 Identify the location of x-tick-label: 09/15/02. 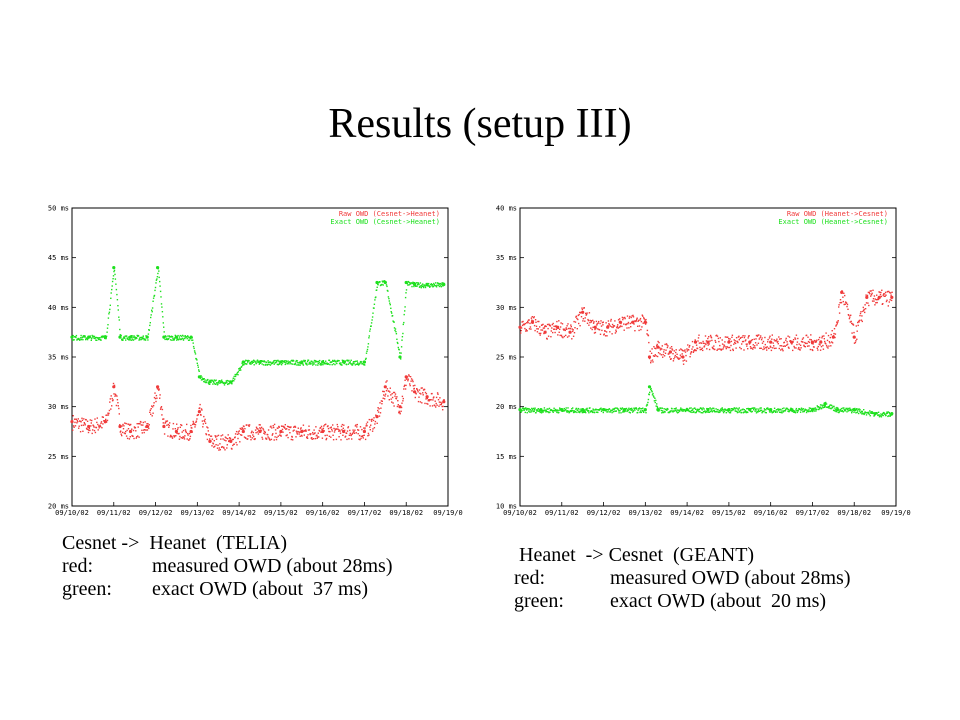
(729, 513).